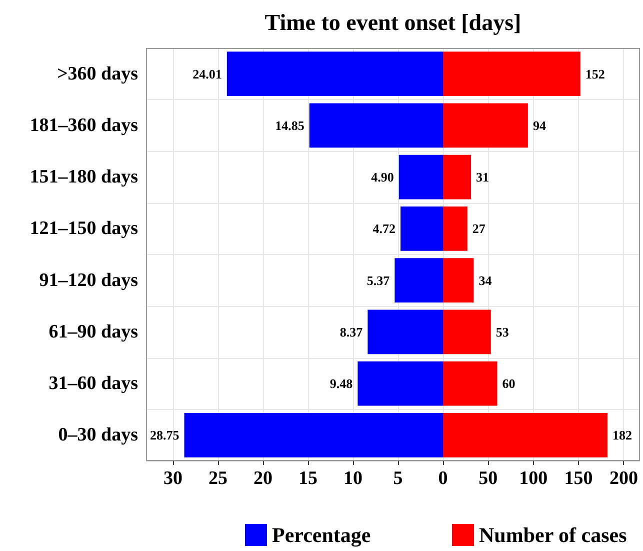 This screenshot has height=551, width=643. Describe the element at coordinates (308, 478) in the screenshot. I see `x-tick-label: 15` at that location.